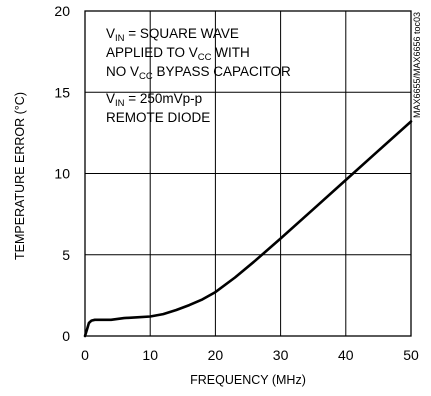  Describe the element at coordinates (85, 355) in the screenshot. I see `x-tick-label: 0` at that location.